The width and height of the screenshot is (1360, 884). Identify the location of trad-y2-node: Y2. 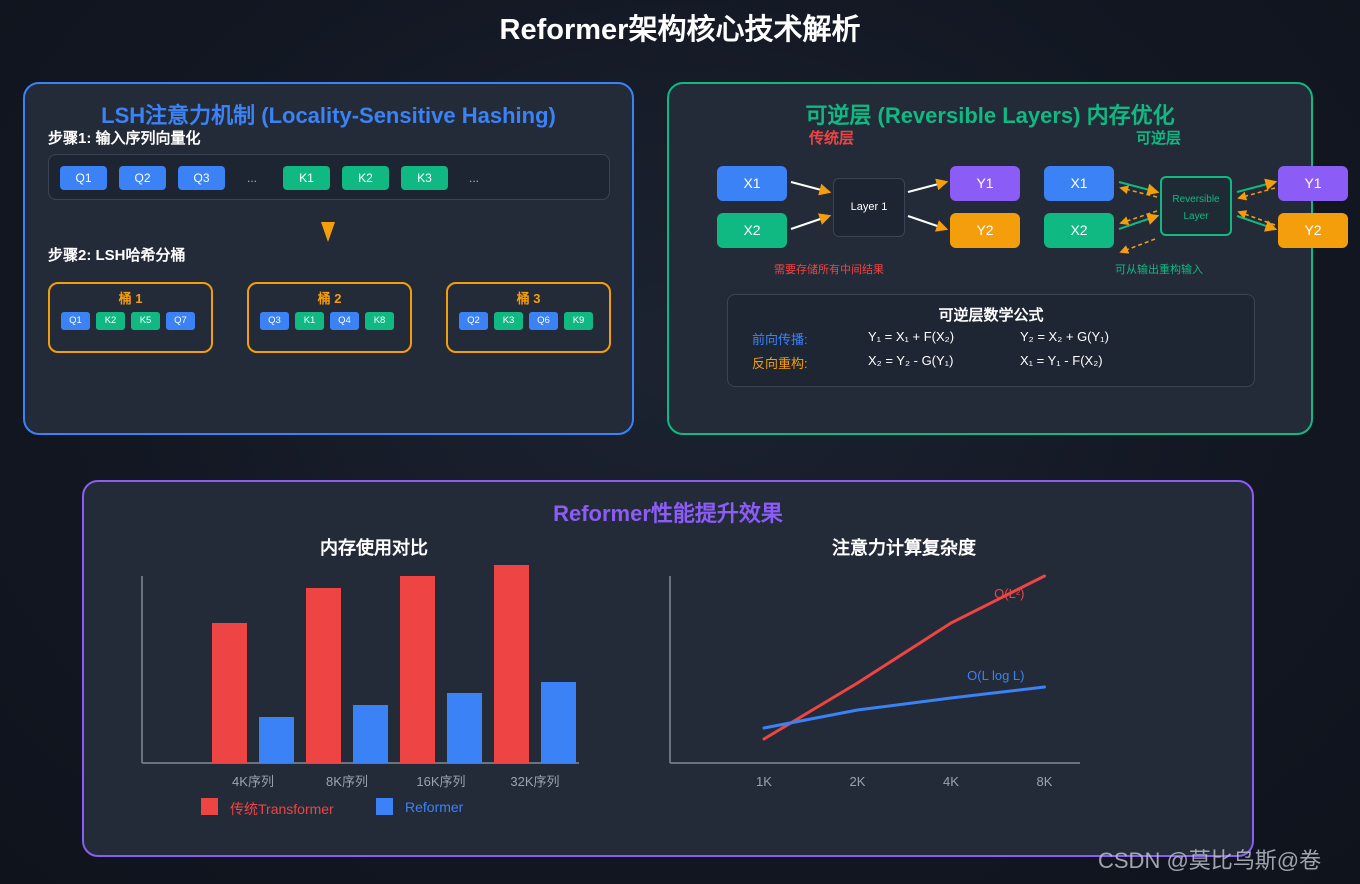
(985, 230).